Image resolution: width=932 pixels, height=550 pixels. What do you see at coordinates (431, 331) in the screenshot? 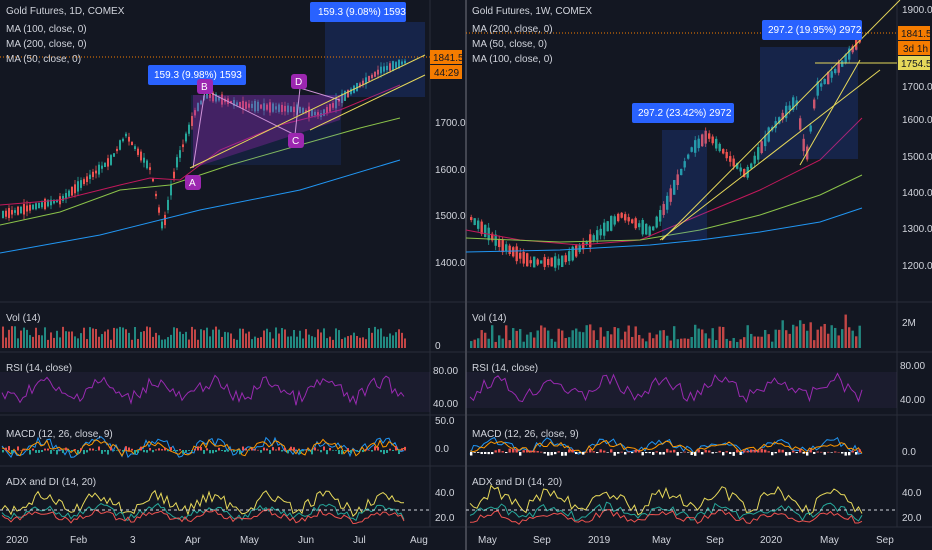
I see `volume-bars` at bounding box center [431, 331].